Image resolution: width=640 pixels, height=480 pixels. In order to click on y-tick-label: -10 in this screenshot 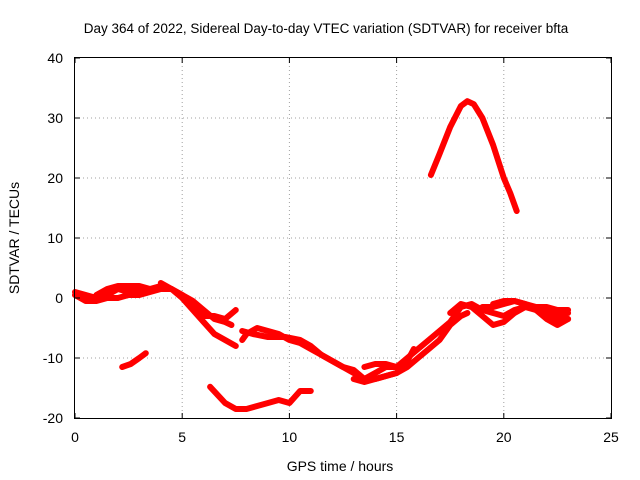, I will do `click(53, 358)`.